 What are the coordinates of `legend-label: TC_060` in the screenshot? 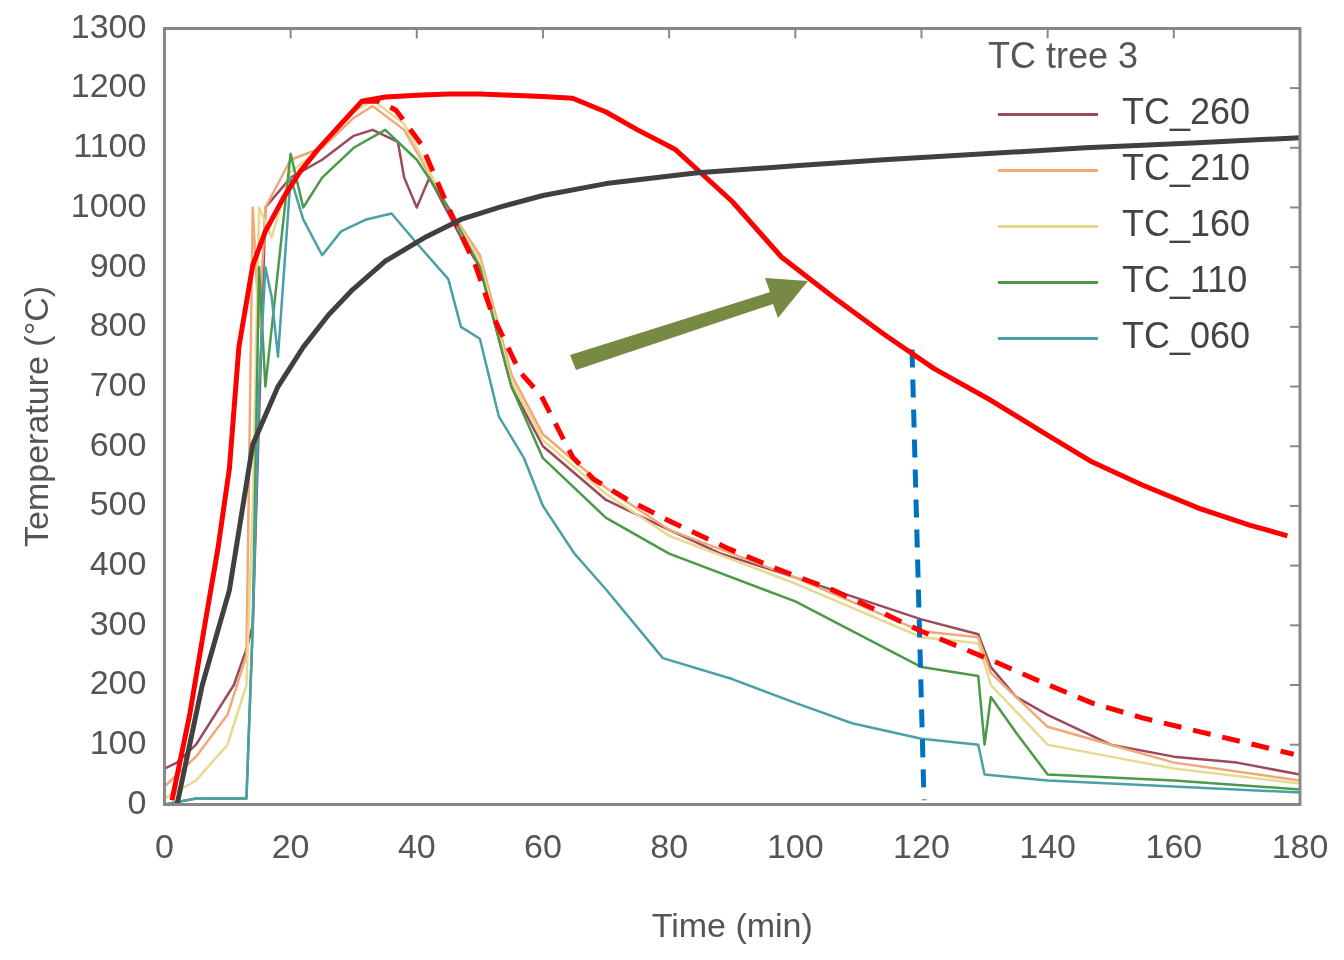 It's located at (1185, 336).